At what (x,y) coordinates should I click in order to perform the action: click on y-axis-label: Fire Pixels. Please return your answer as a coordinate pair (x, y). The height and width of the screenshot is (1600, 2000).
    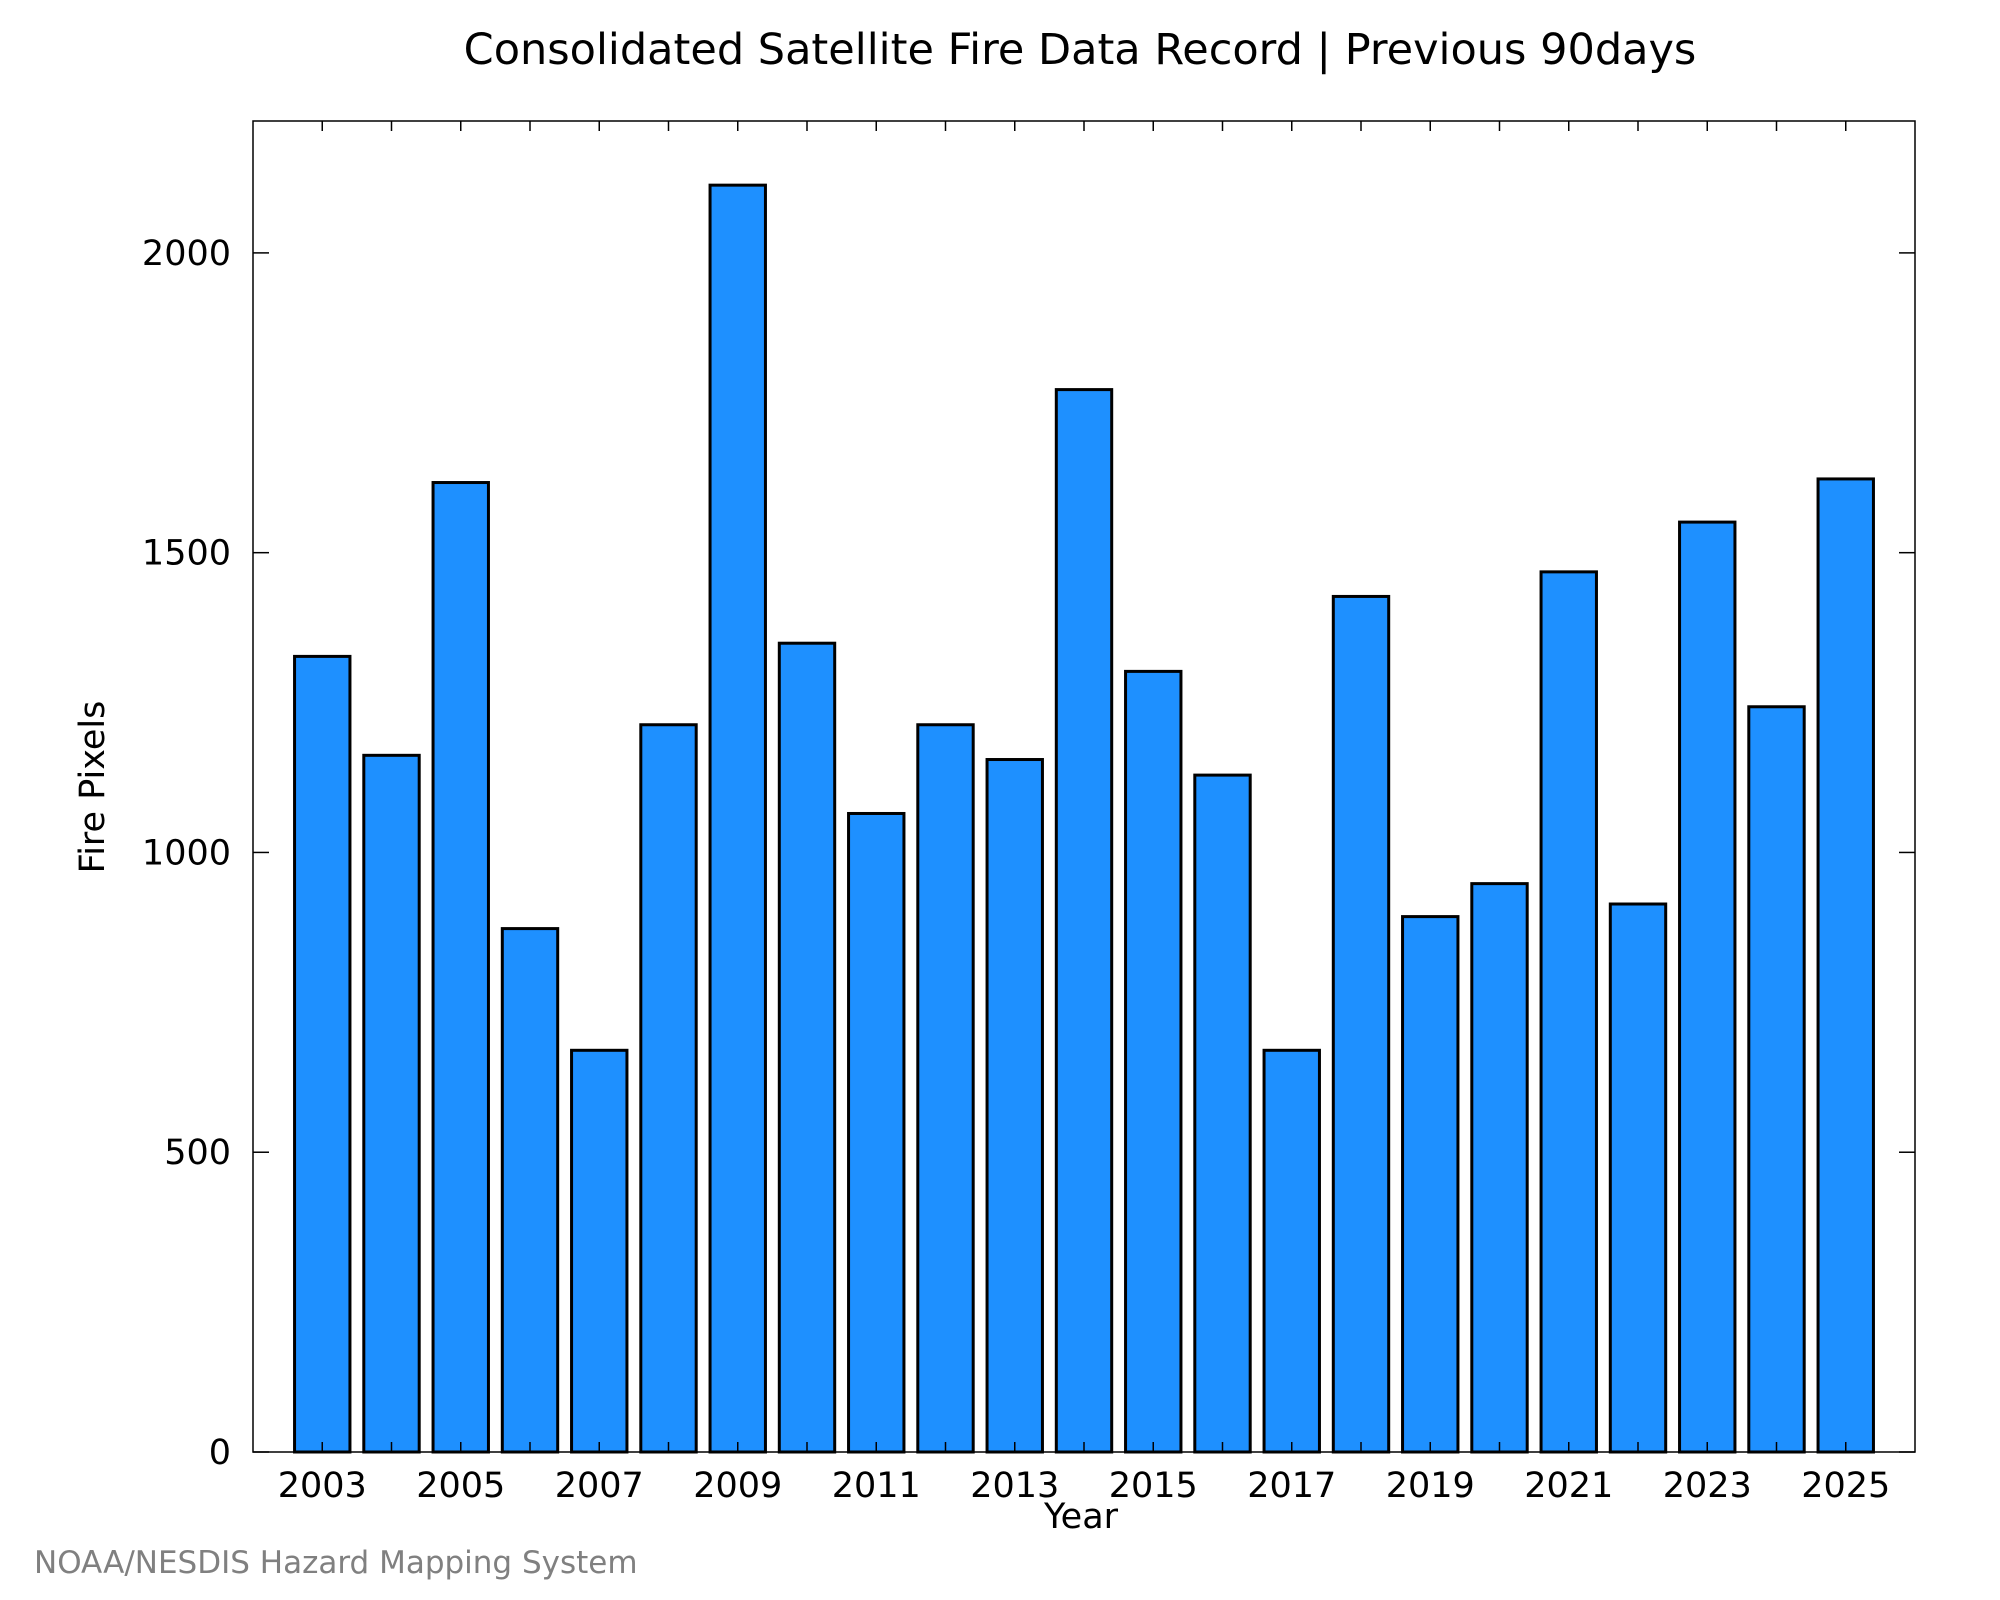
    Looking at the image, I should click on (93, 787).